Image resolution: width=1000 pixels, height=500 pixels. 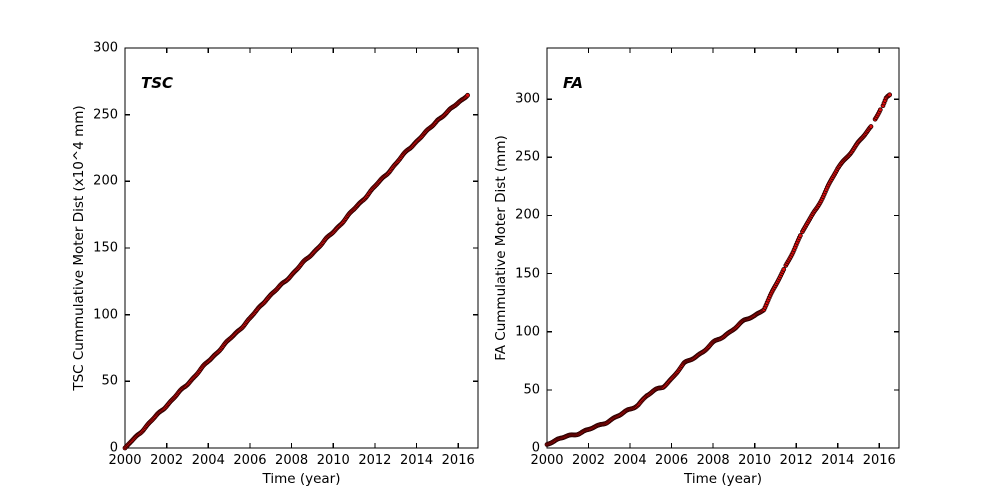 I want to click on x-axis-label-tsc: Time (year), so click(x=301, y=479).